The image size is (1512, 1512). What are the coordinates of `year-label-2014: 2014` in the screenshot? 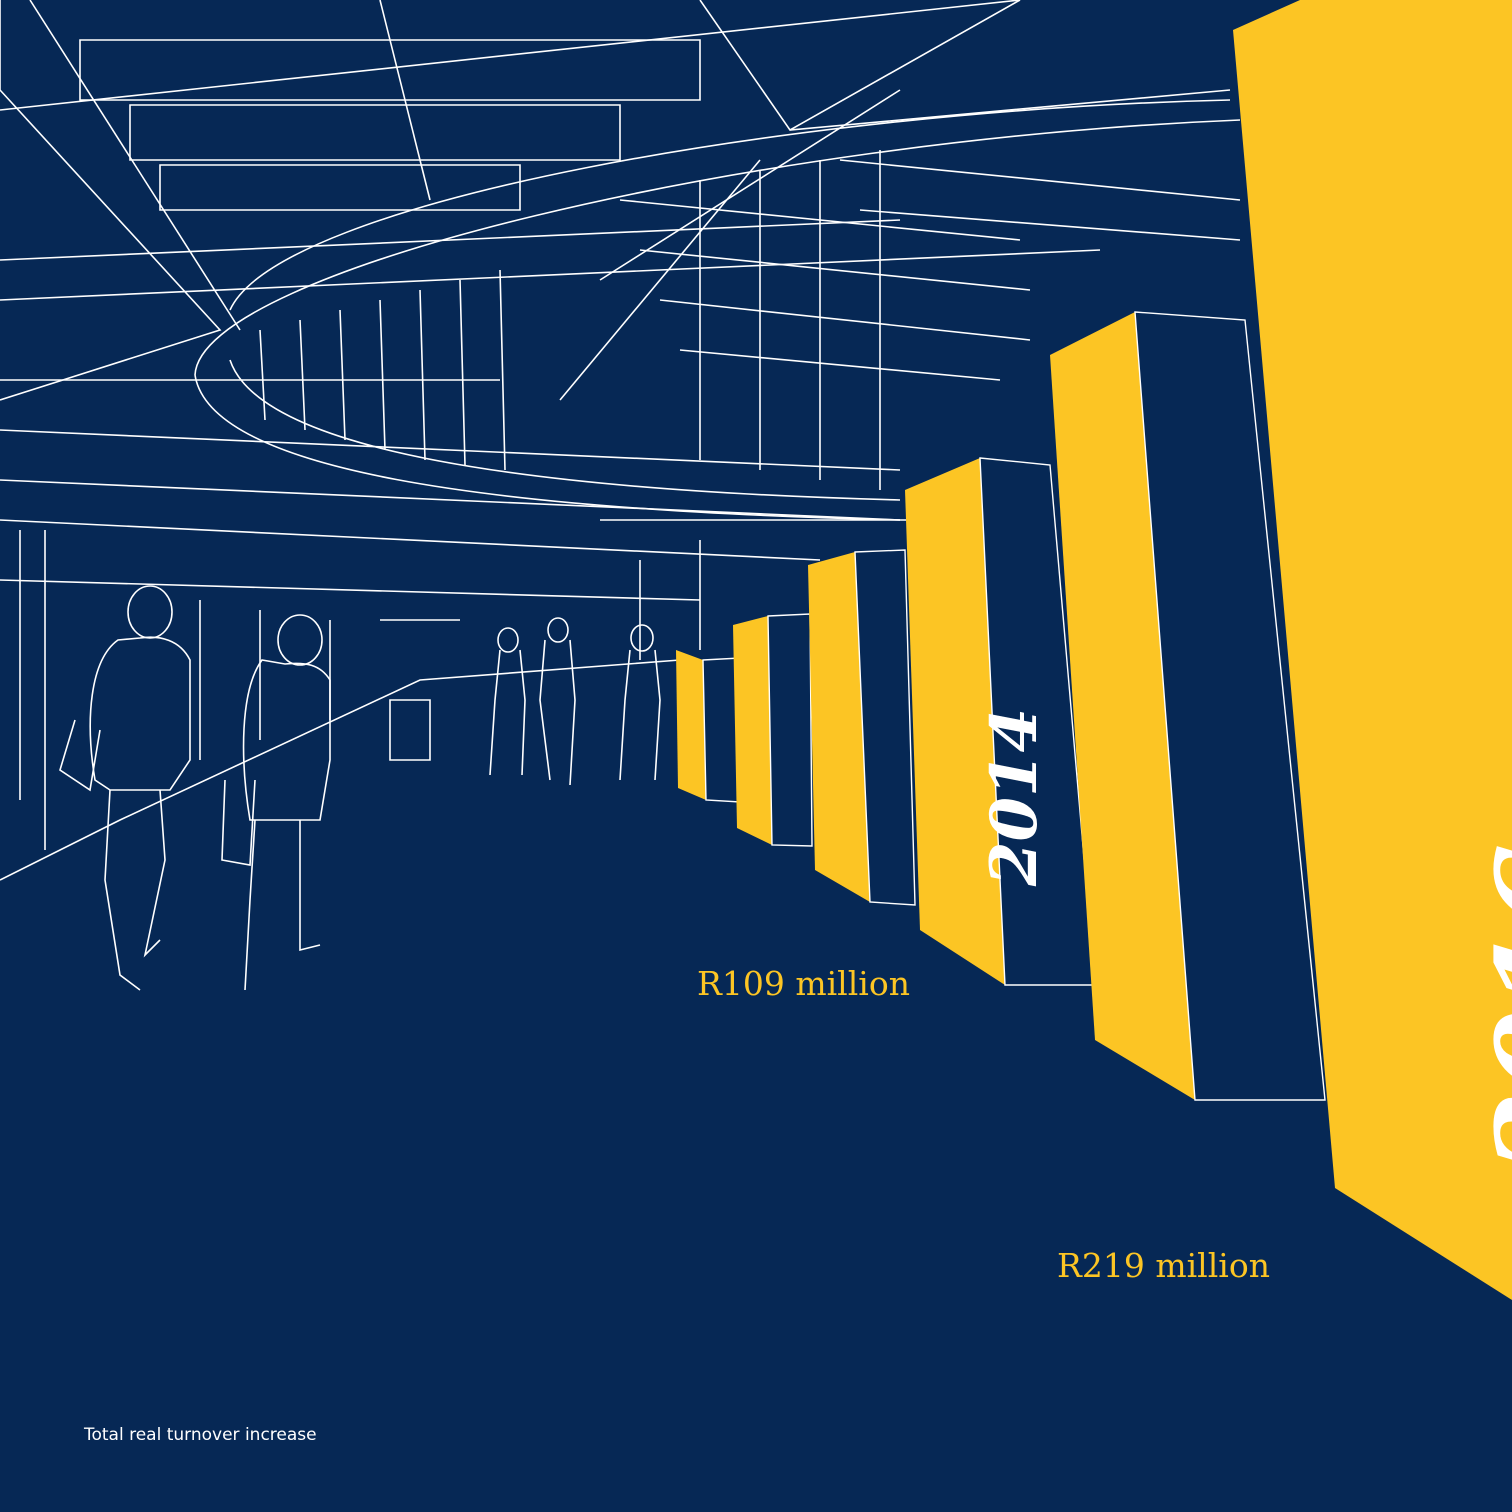 It's located at (1014, 796).